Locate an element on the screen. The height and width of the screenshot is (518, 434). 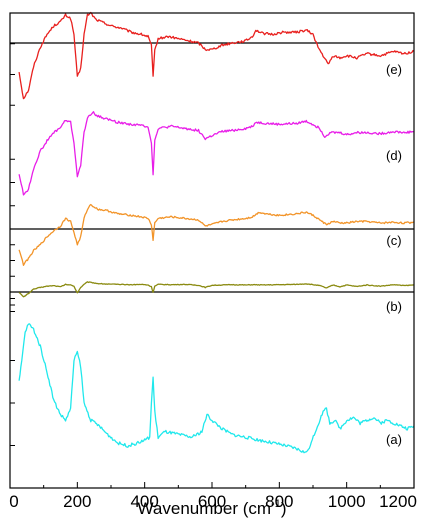
x-tick-label: 1200 is located at coordinates (398, 501).